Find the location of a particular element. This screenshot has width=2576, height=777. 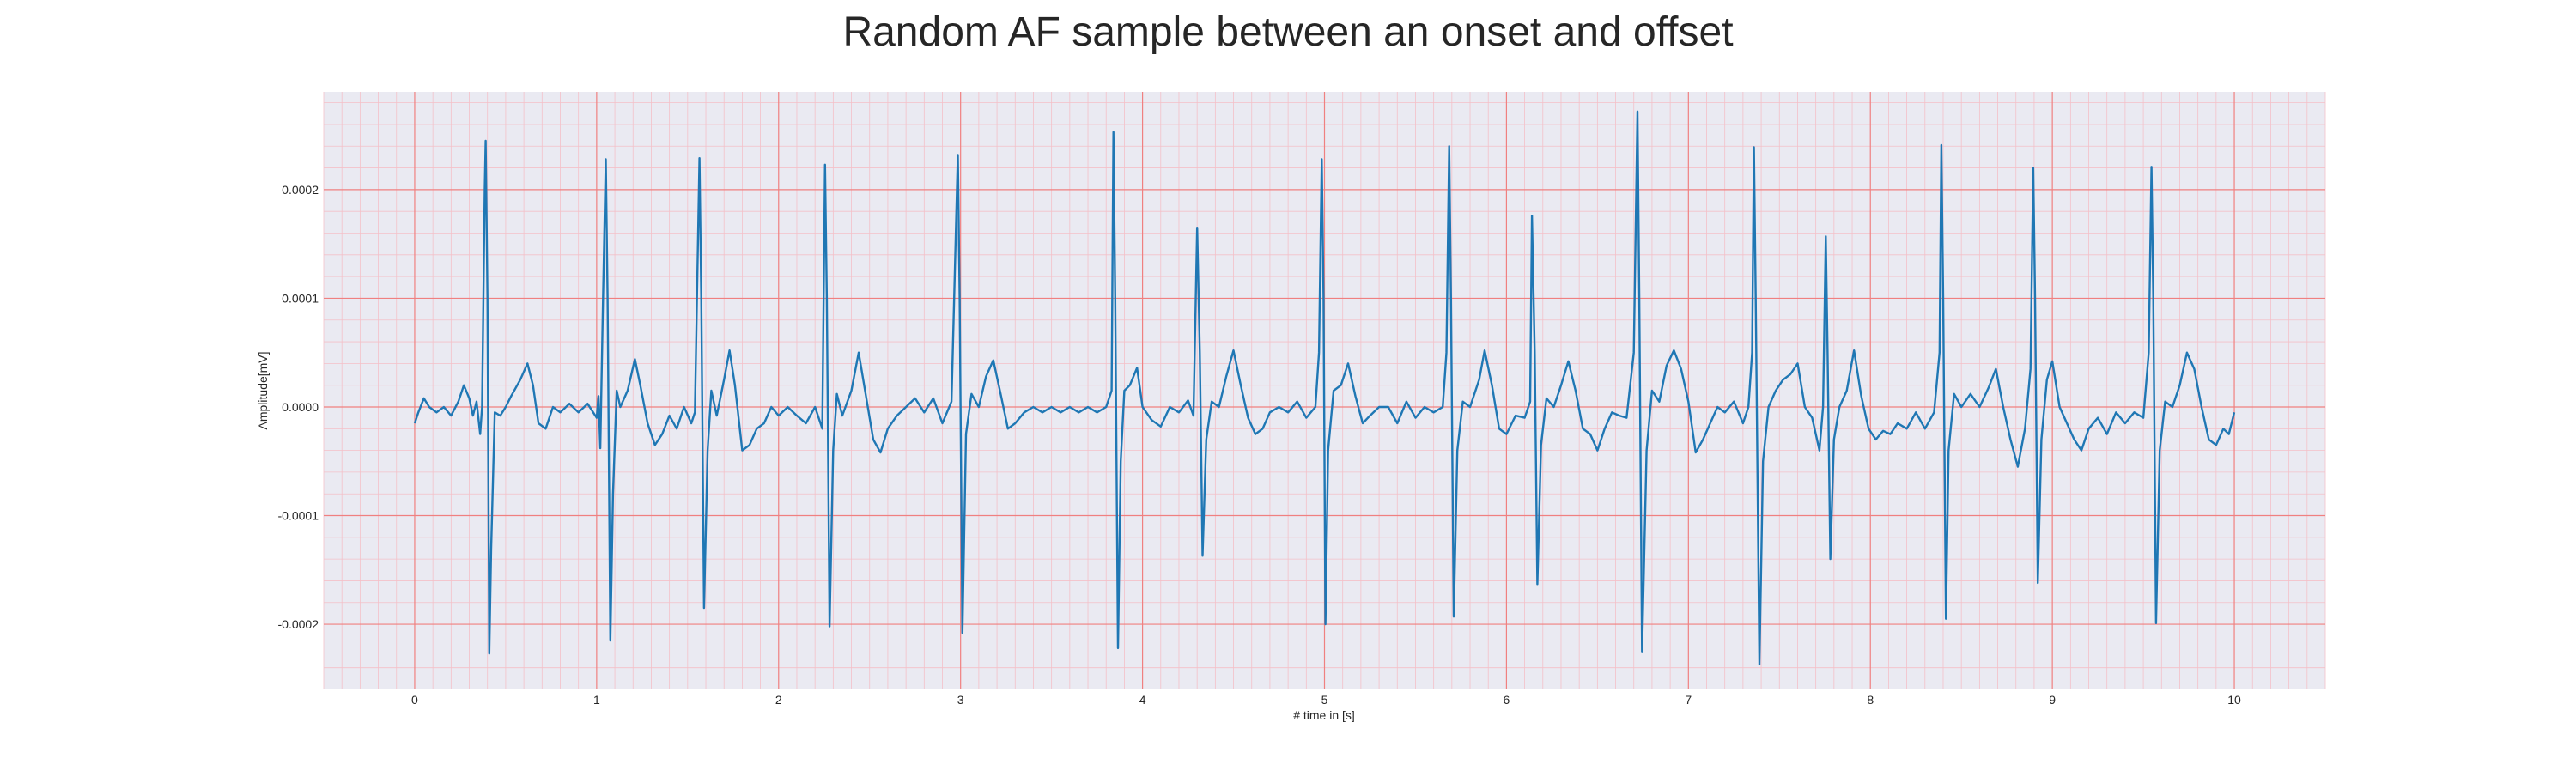

x-axis-label: # time in [s] is located at coordinates (1324, 715).